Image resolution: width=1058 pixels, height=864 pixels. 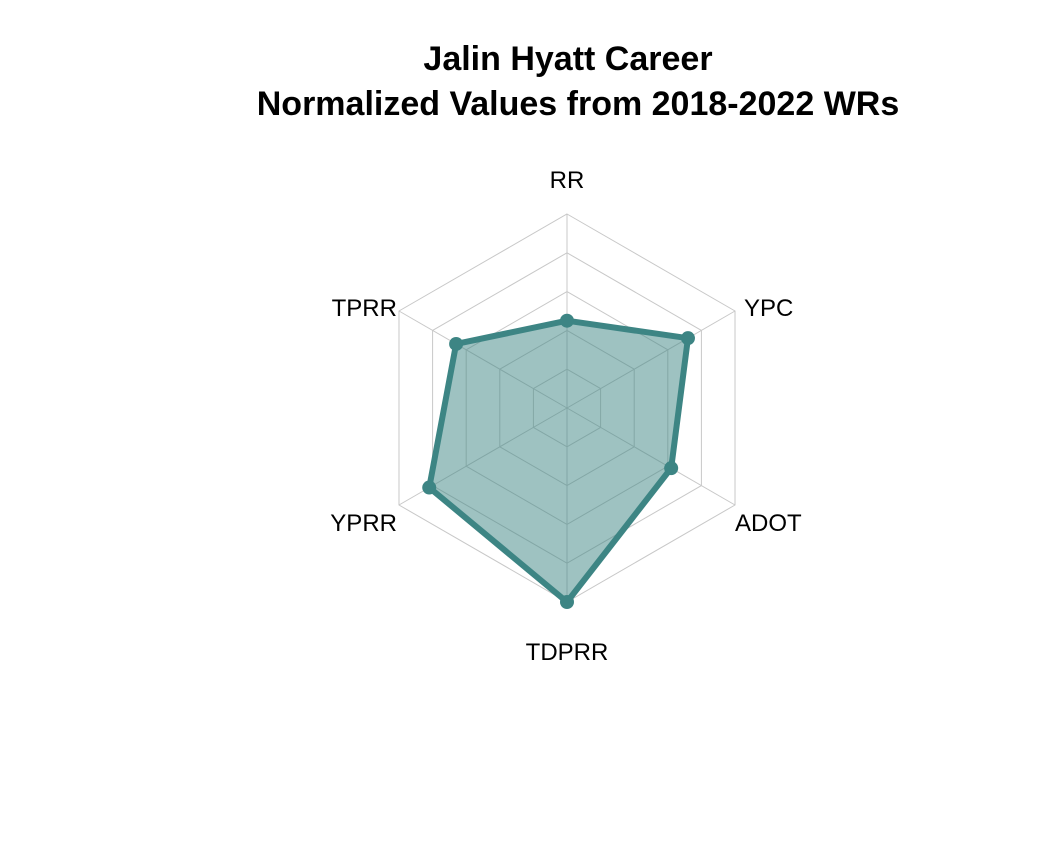 I want to click on series-area, so click(x=558, y=461).